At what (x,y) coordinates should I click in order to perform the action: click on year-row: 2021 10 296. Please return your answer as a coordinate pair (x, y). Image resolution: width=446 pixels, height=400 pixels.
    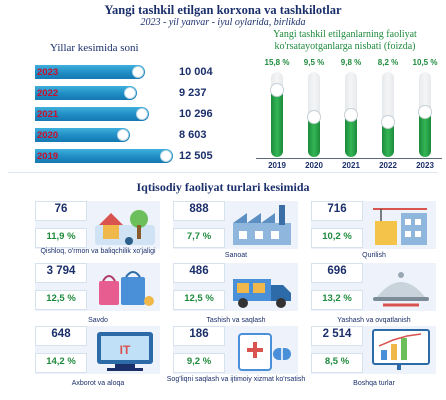
    Looking at the image, I should click on (132, 114).